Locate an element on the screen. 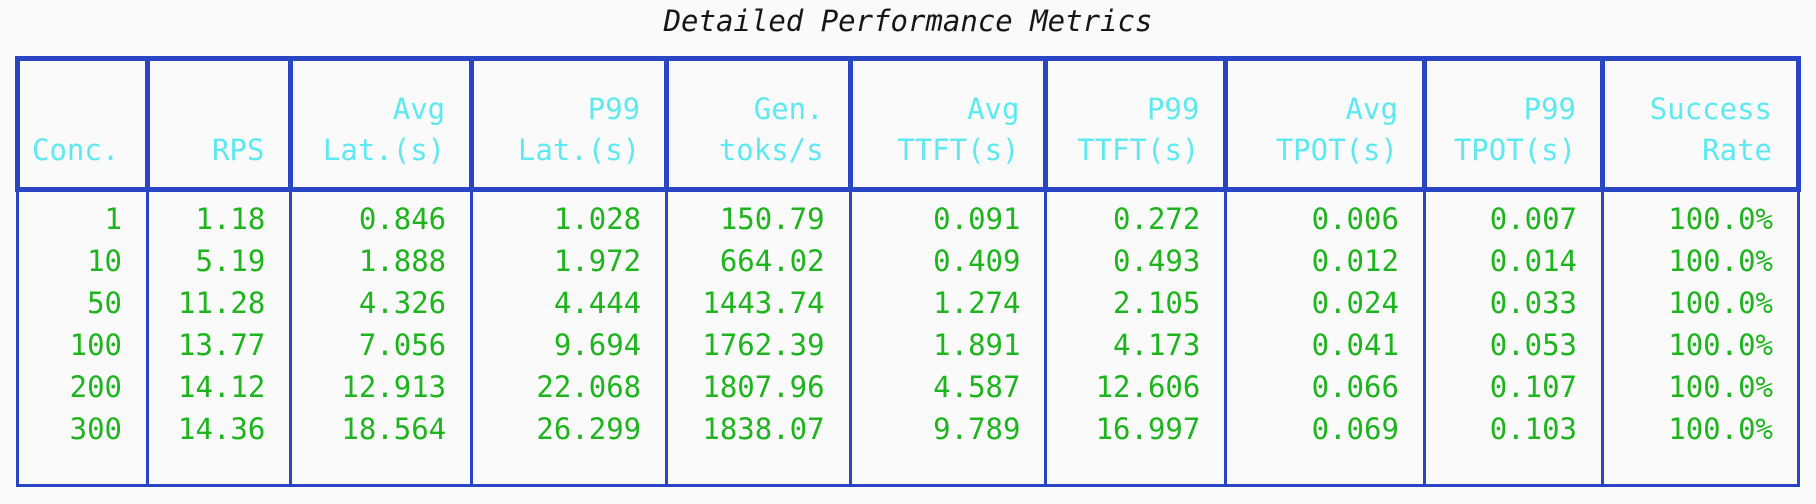  table-cell: 200 is located at coordinates (95, 387).